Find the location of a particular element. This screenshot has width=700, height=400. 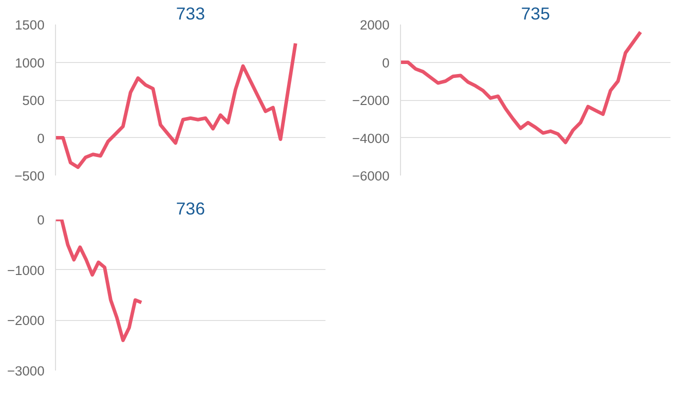

y-tick-label: −4000 is located at coordinates (371, 138).